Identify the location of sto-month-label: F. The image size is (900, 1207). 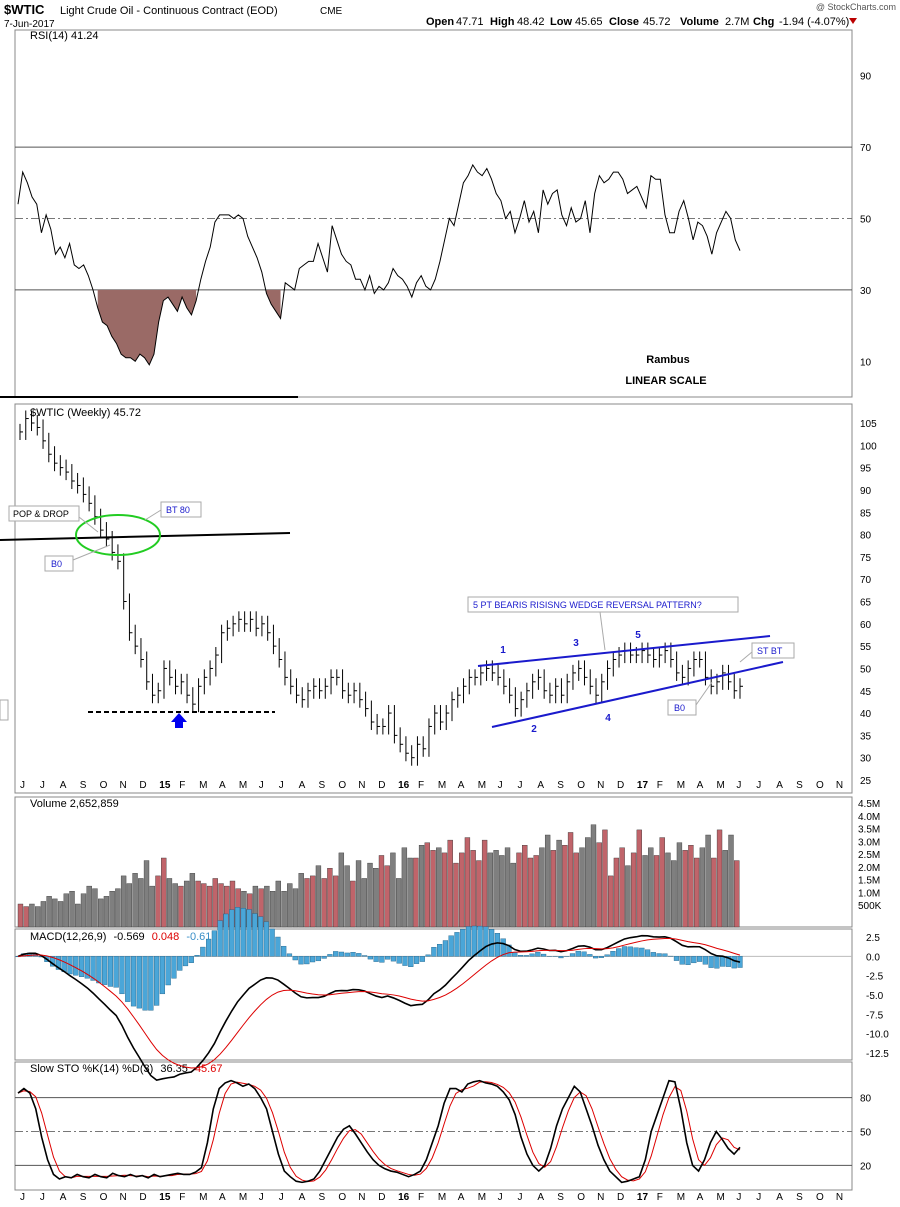
(182, 1197).